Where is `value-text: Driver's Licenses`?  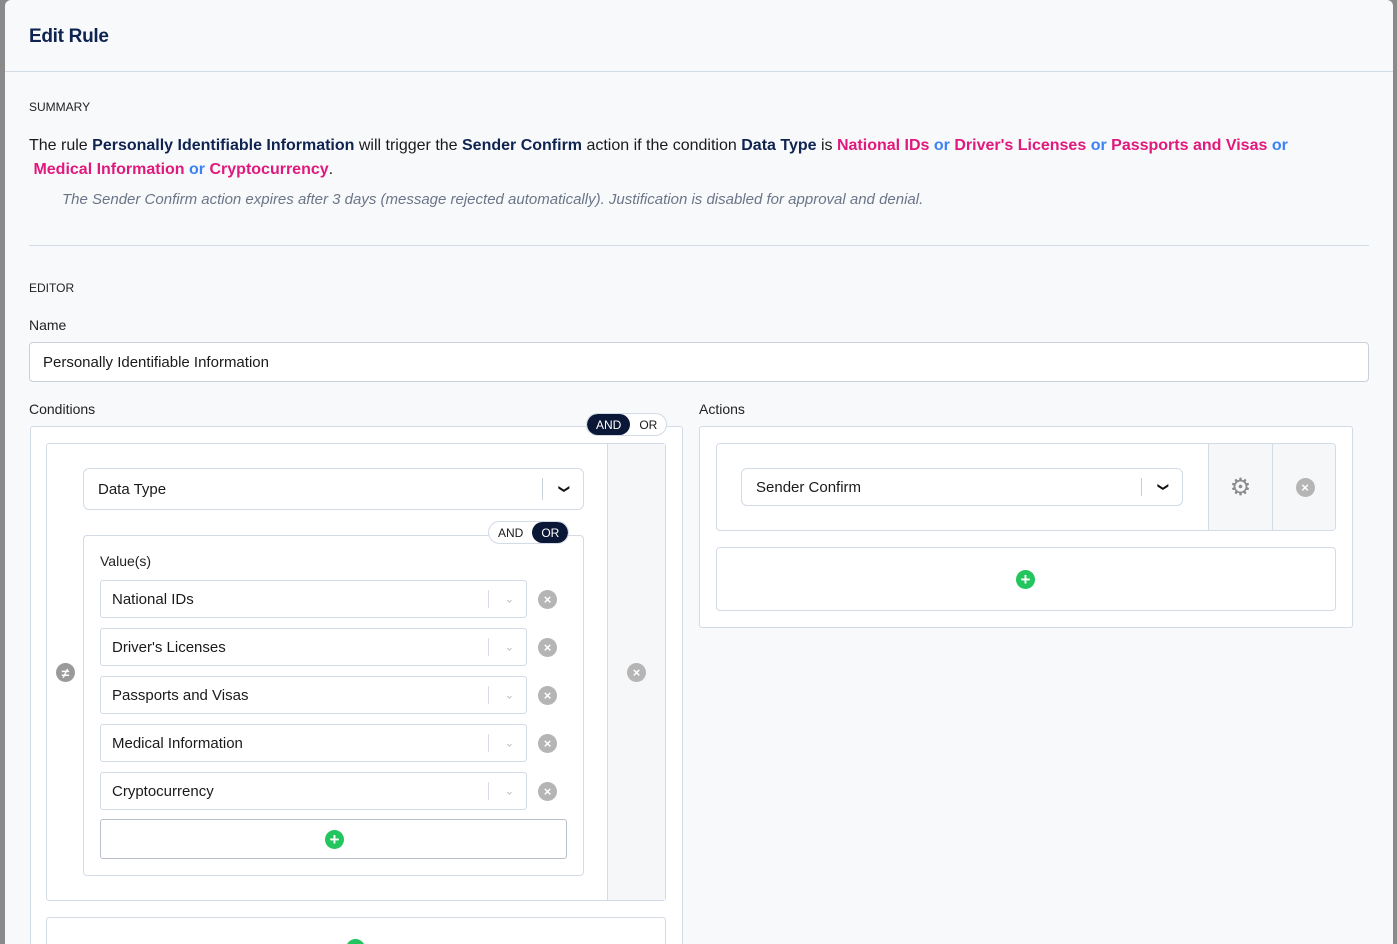 value-text: Driver's Licenses is located at coordinates (169, 647).